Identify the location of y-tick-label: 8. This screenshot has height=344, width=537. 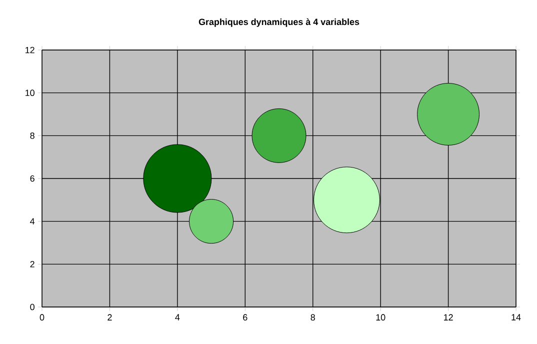
(32, 135).